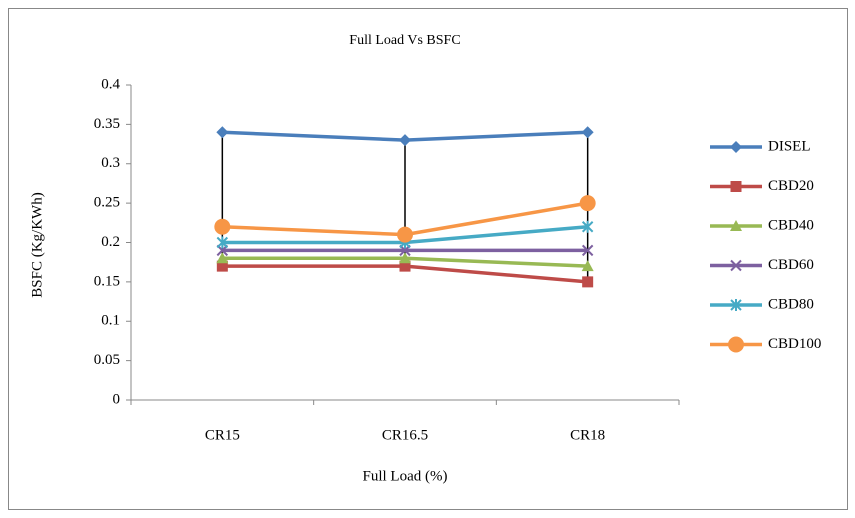 The width and height of the screenshot is (855, 518). What do you see at coordinates (791, 225) in the screenshot?
I see `legend-label: CBD40` at bounding box center [791, 225].